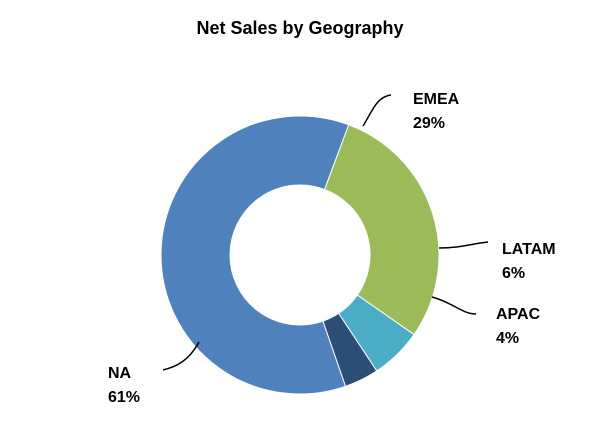  Describe the element at coordinates (181, 356) in the screenshot. I see `leader-line-na` at that location.